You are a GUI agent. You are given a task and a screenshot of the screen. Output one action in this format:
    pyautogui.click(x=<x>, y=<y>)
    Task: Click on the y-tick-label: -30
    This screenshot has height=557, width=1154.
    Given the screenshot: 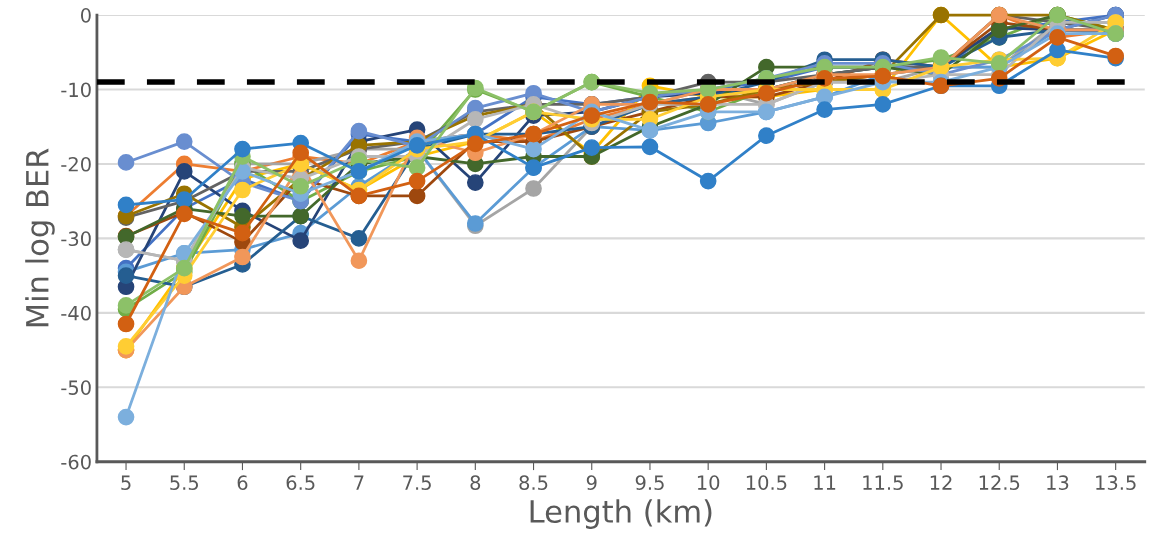 What is the action you would take?
    pyautogui.click(x=76, y=239)
    